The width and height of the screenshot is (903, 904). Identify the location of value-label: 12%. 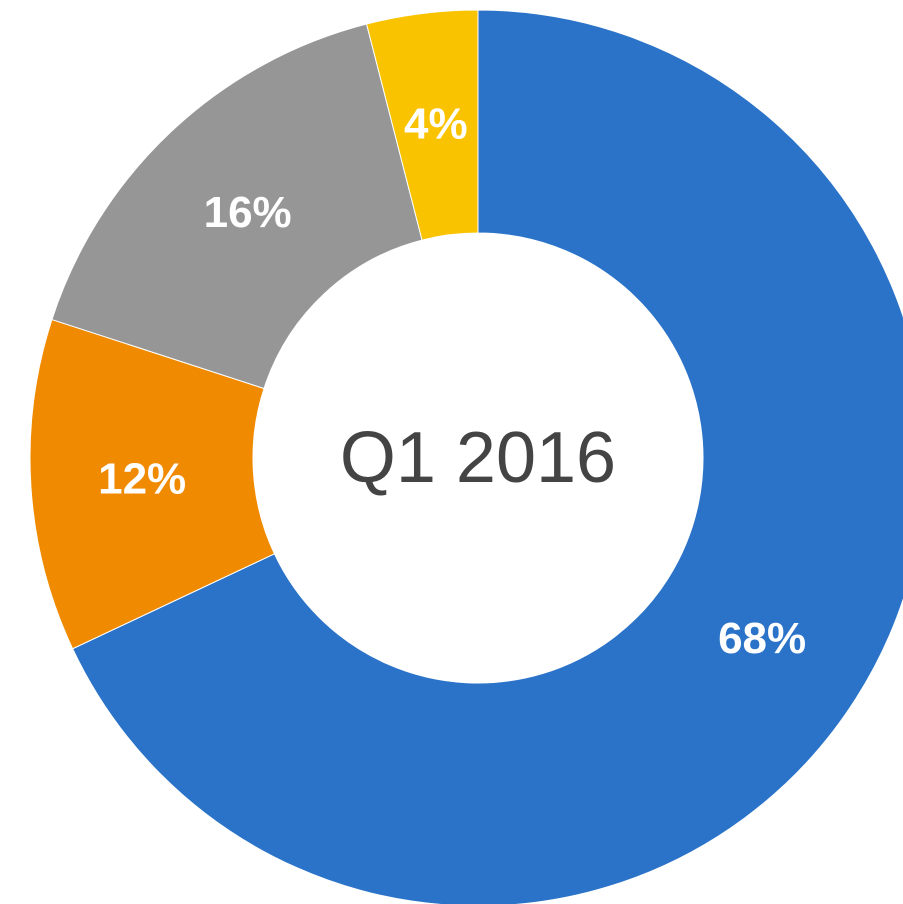
(142, 479).